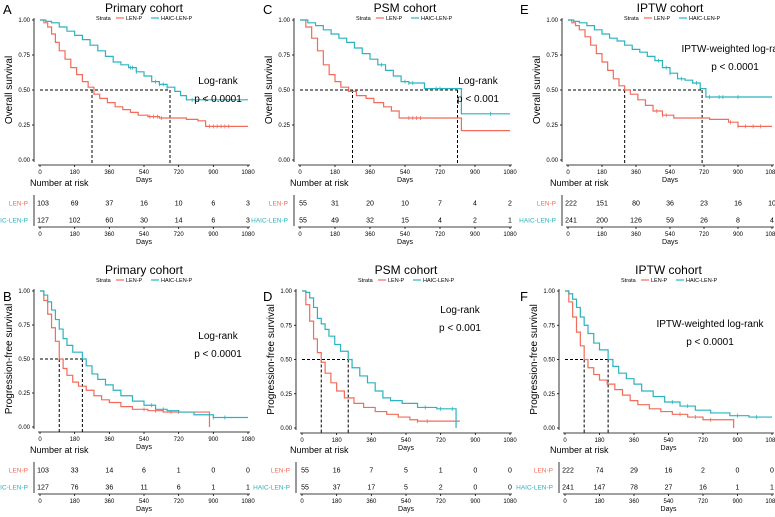 The image size is (775, 517). Describe the element at coordinates (510, 488) in the screenshot. I see `risk-count-haic: 0` at that location.